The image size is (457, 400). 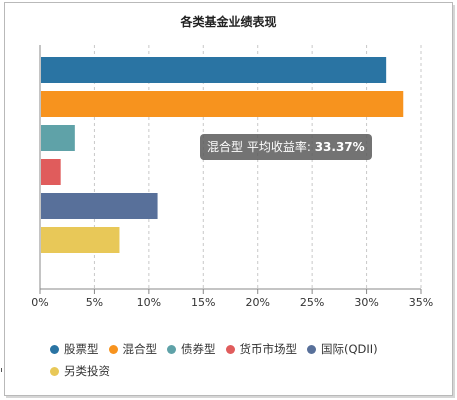 I want to click on x-tick-label: 10%, so click(x=149, y=302).